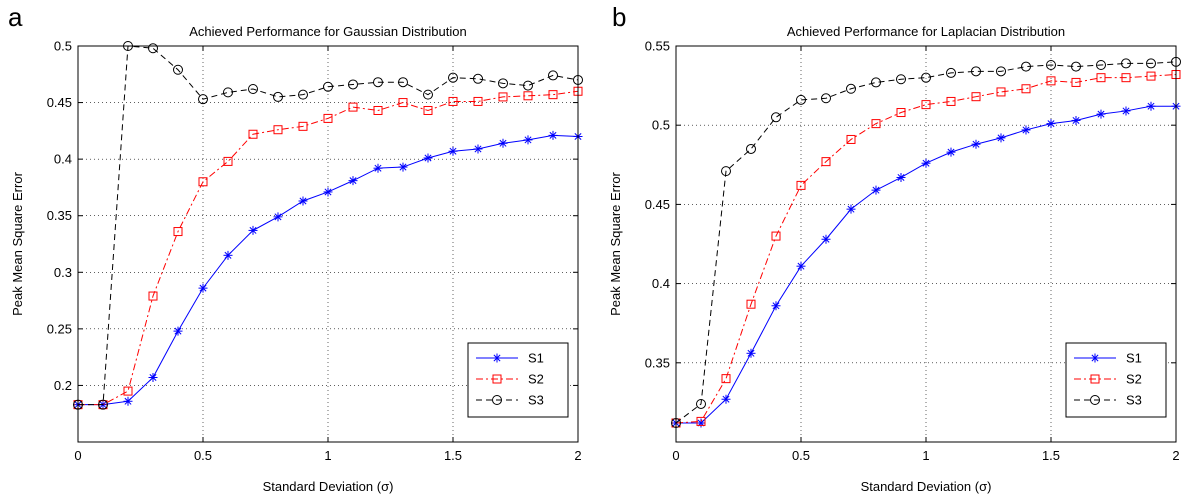  I want to click on x-tick-label: 1.5, so click(453, 455).